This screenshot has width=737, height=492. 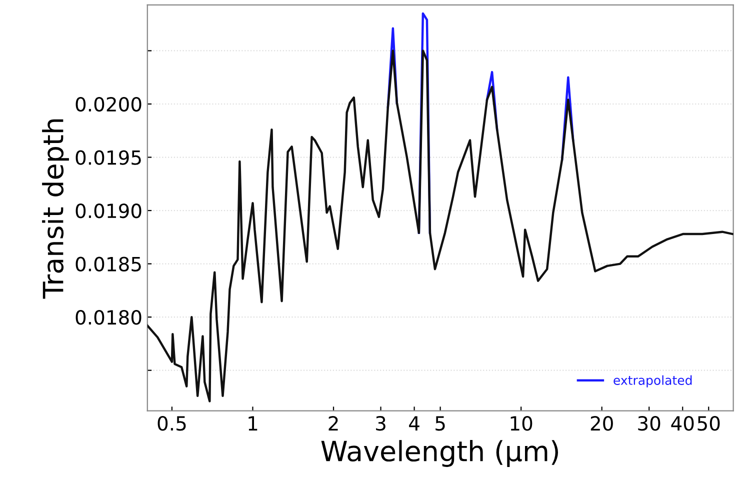 What do you see at coordinates (108, 264) in the screenshot?
I see `y-tick-label: 0.0185` at bounding box center [108, 264].